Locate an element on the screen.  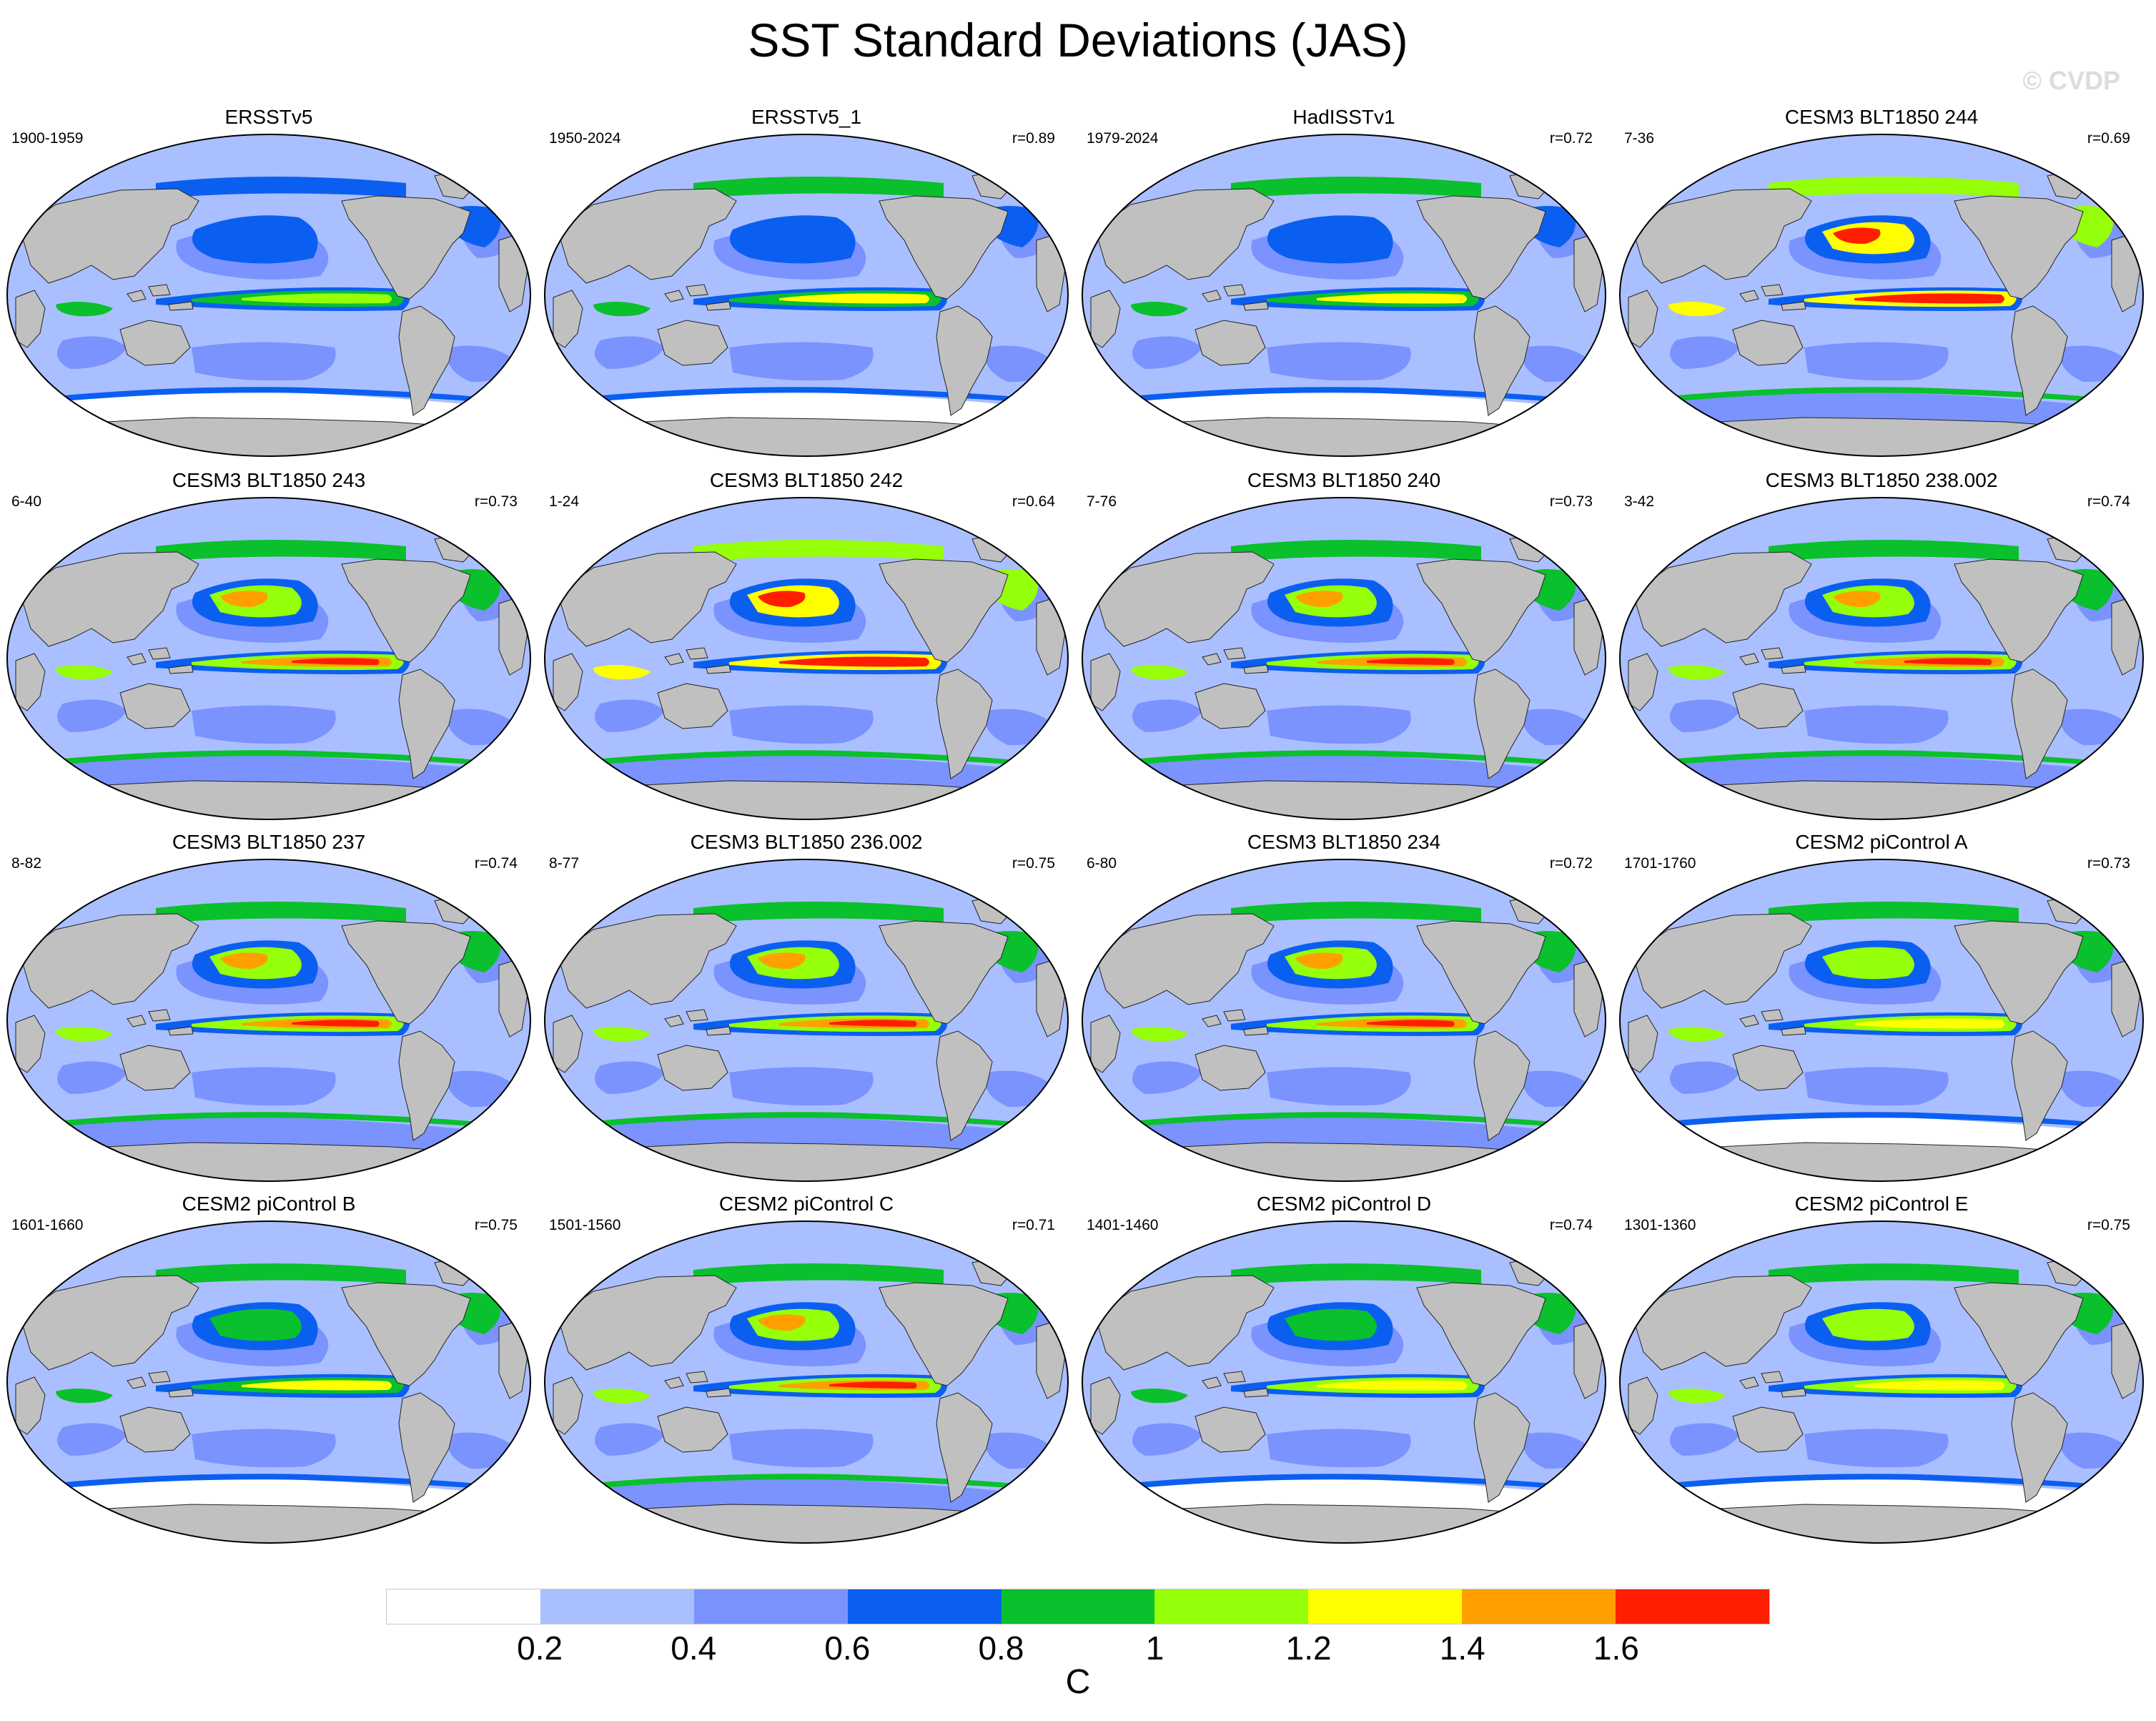
map-panel: HadISSTv1 1979-2024 r=0.72 is located at coordinates (1344, 285).